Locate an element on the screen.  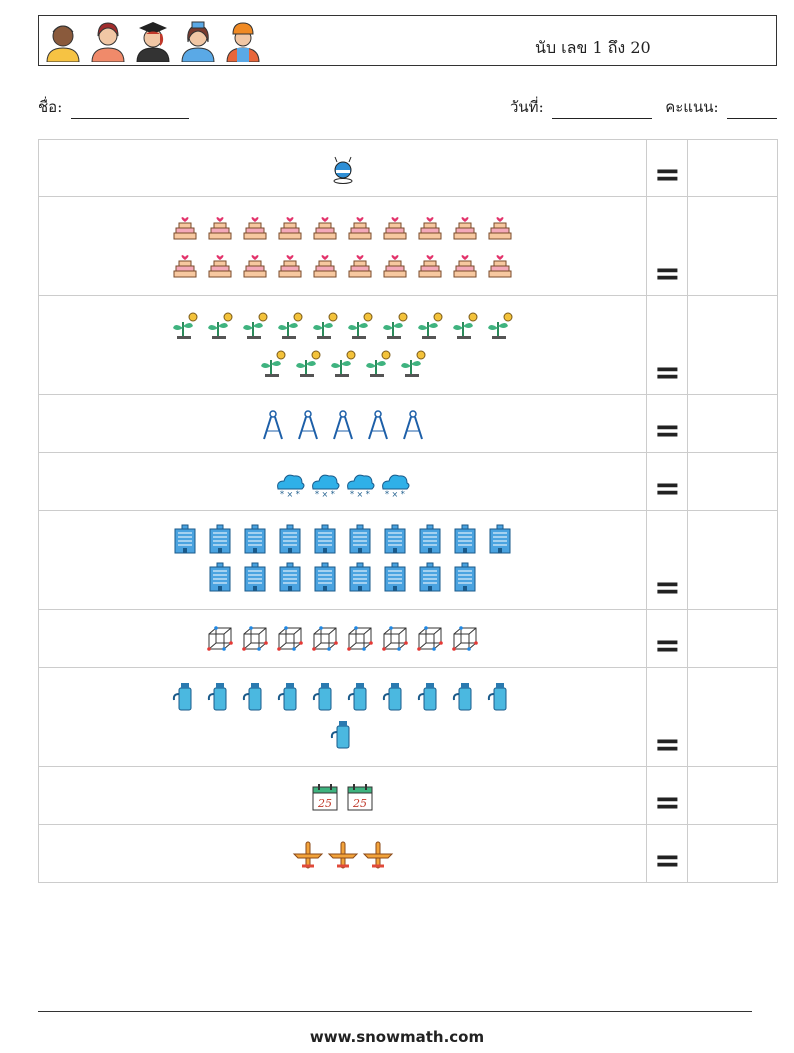
worker-avatar-icon is located at coordinates (243, 42).